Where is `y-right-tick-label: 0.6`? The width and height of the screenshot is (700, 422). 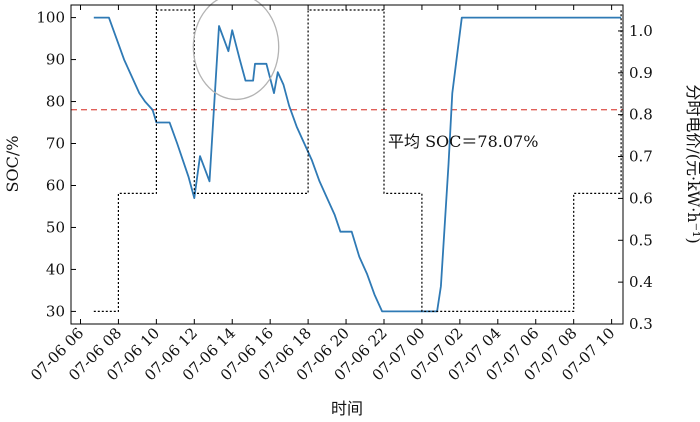
y-right-tick-label: 0.6 is located at coordinates (641, 198).